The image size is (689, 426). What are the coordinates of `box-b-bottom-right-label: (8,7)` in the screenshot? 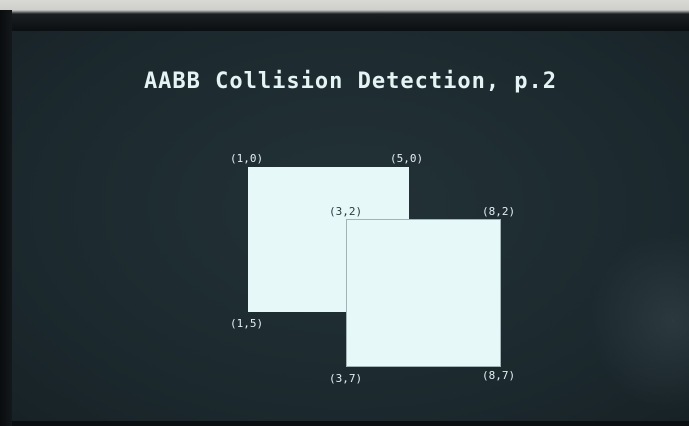 It's located at (499, 375).